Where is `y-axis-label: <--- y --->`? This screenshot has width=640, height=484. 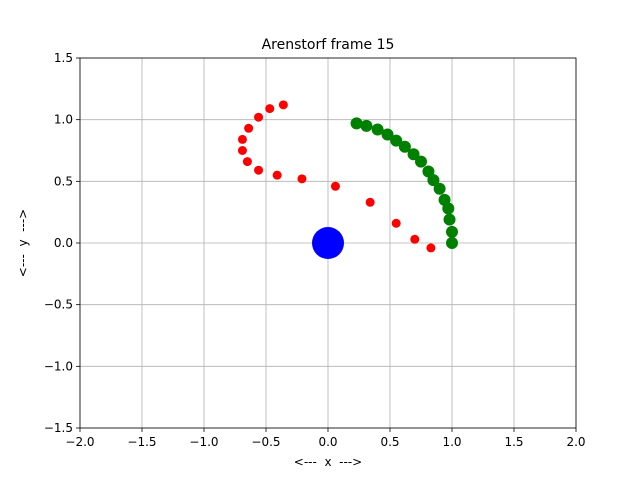 y-axis-label: <--- y ---> is located at coordinates (23, 243).